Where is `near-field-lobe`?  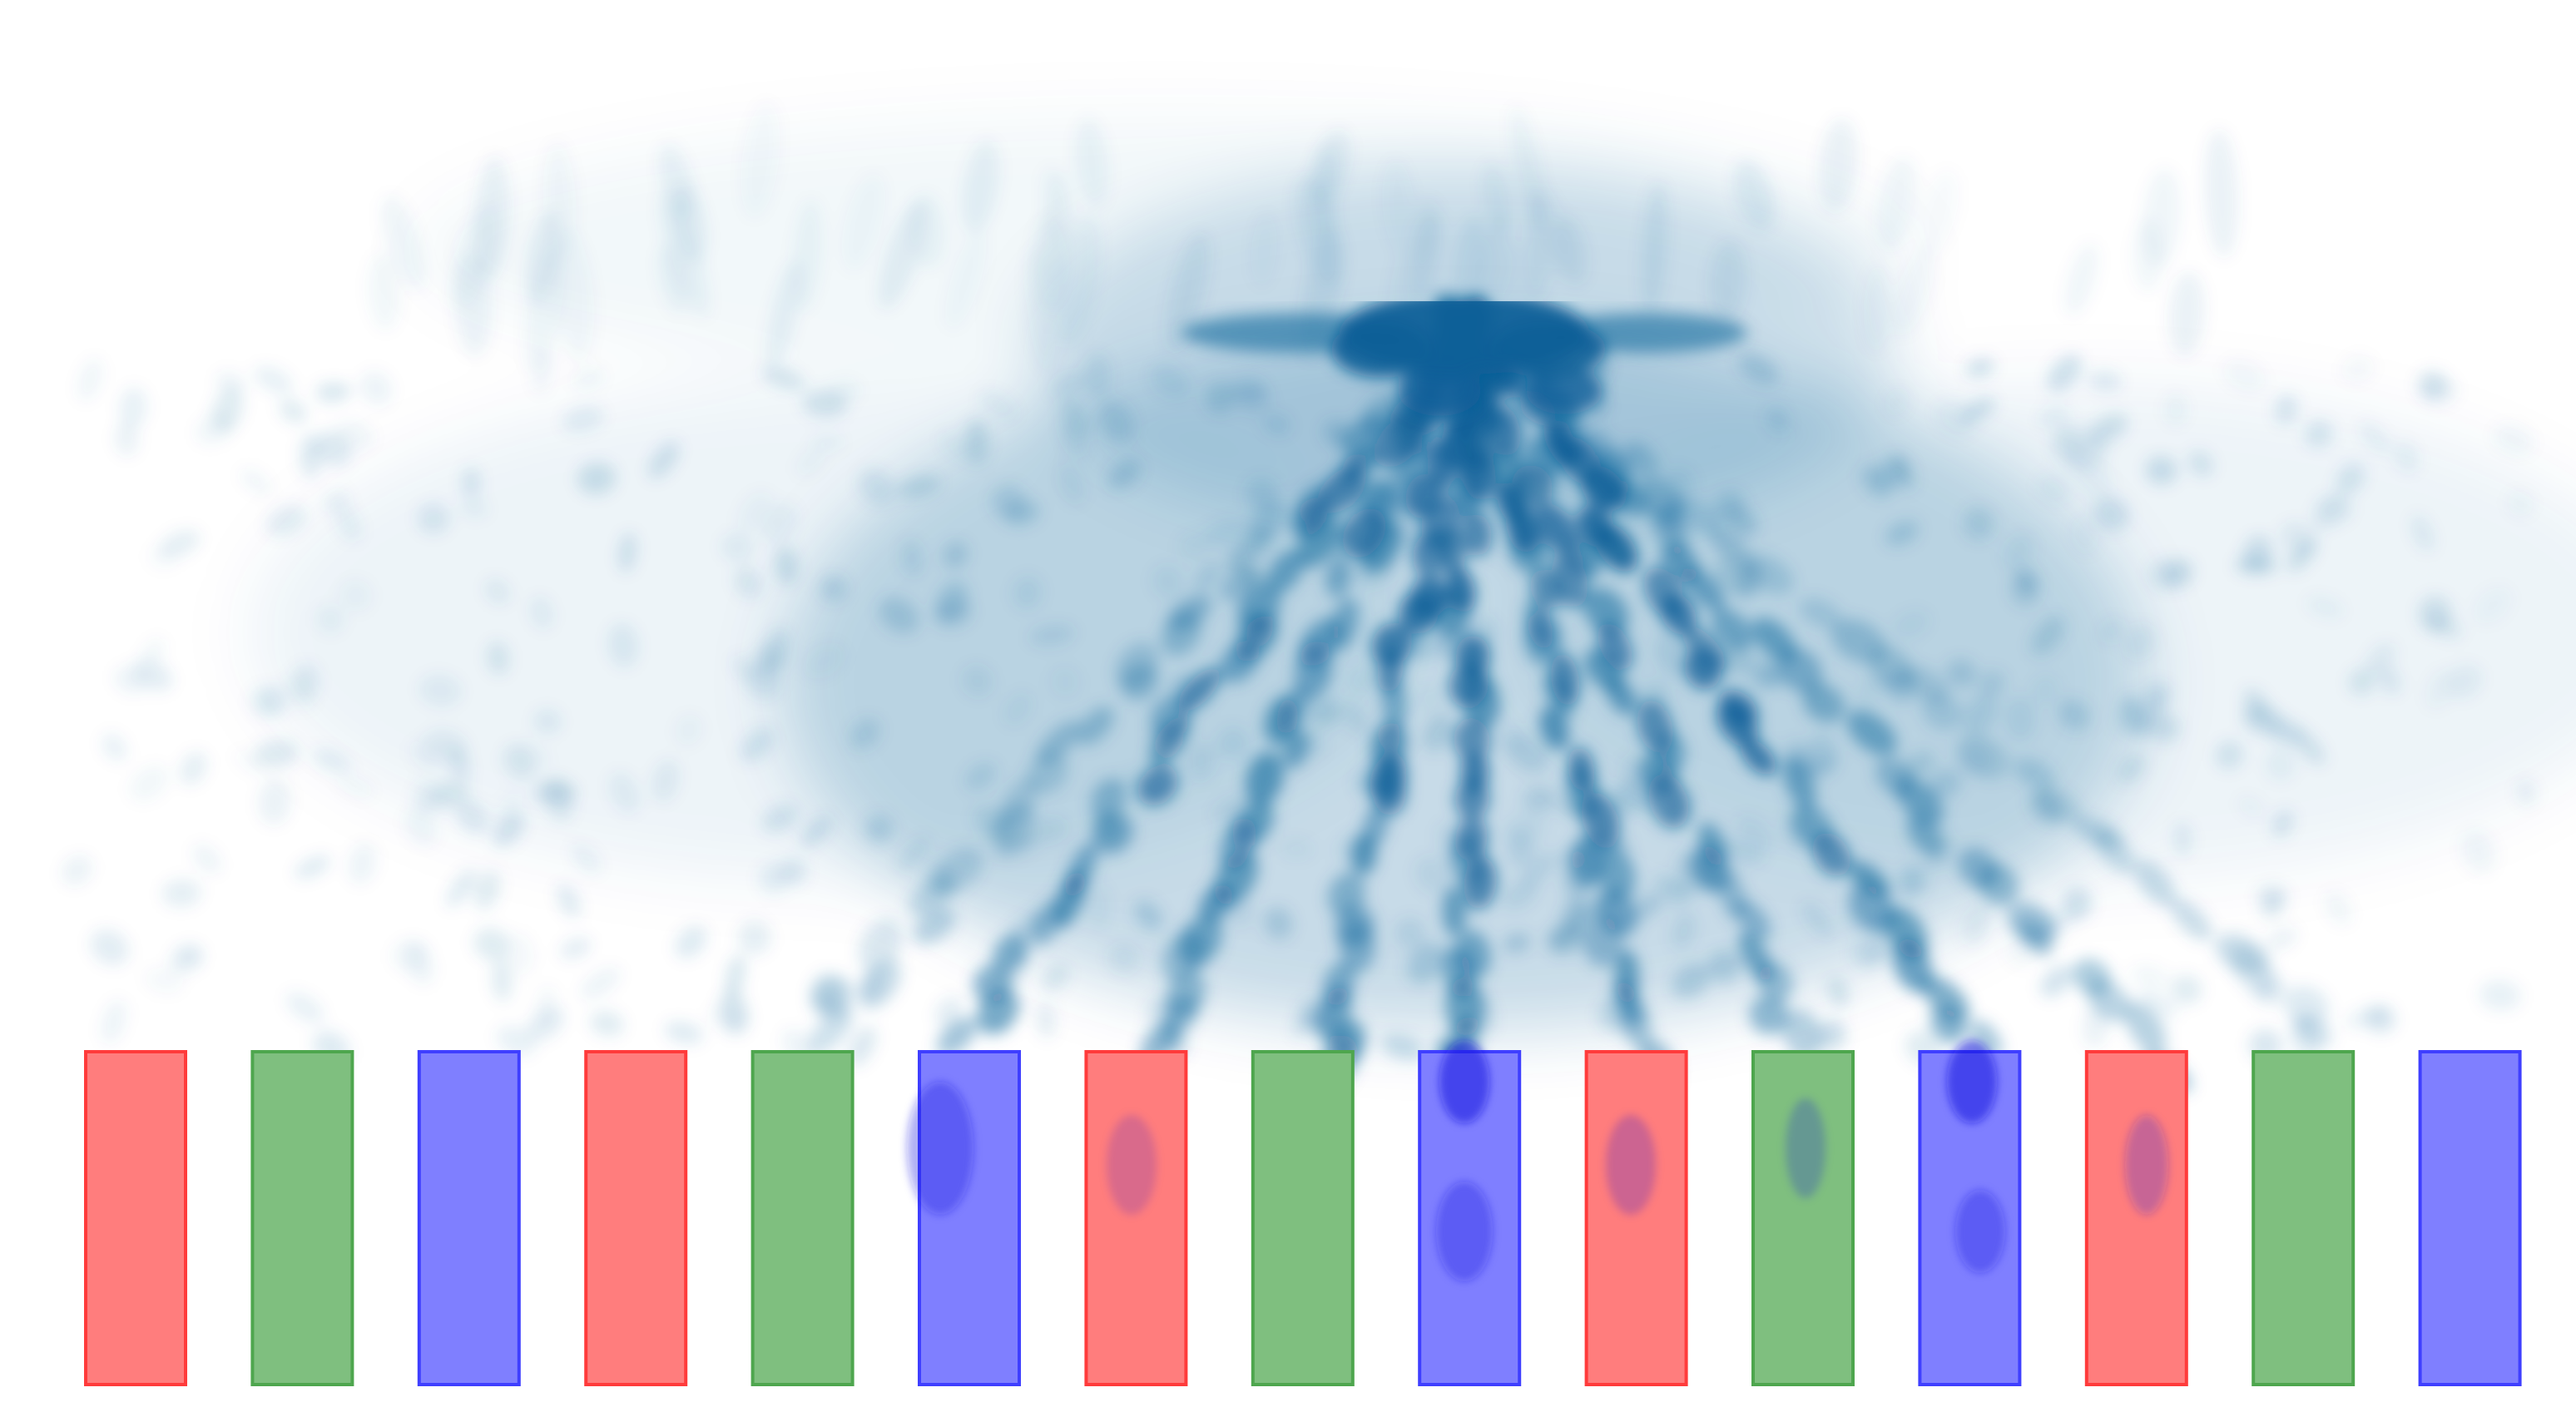
near-field-lobe is located at coordinates (1972, 1081).